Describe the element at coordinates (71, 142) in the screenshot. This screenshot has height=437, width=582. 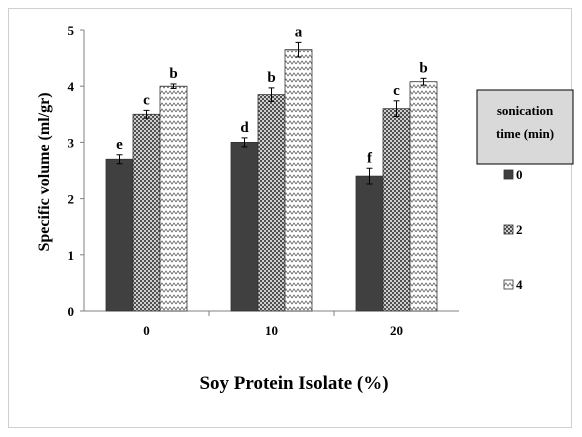
I see `y-tick-label: 3` at that location.